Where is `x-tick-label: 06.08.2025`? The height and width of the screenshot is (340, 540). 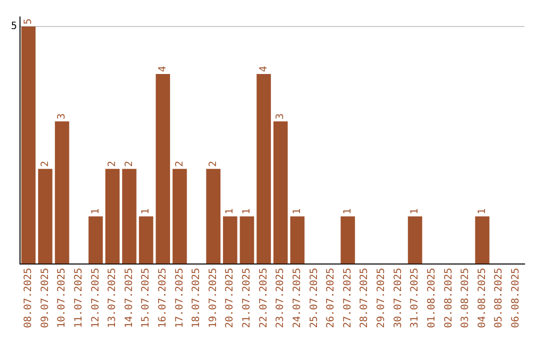 x-tick-label: 06.08.2025 is located at coordinates (516, 298).